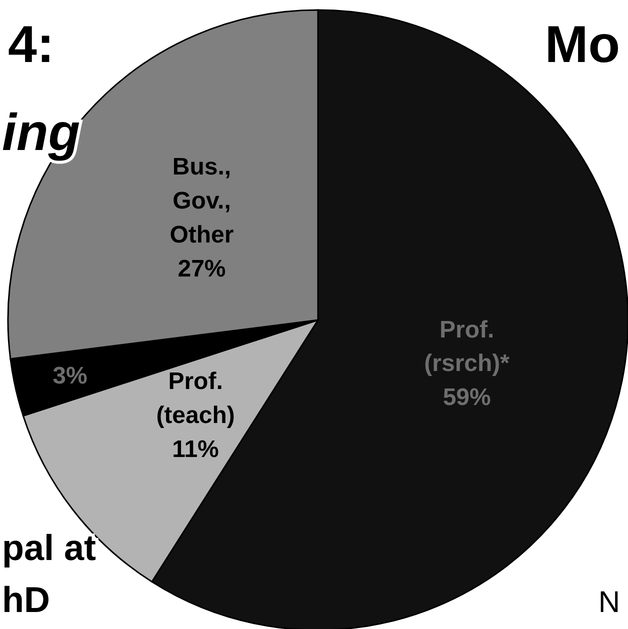 This screenshot has width=628, height=629. Describe the element at coordinates (582, 45) in the screenshot. I see `text: Mo` at that location.